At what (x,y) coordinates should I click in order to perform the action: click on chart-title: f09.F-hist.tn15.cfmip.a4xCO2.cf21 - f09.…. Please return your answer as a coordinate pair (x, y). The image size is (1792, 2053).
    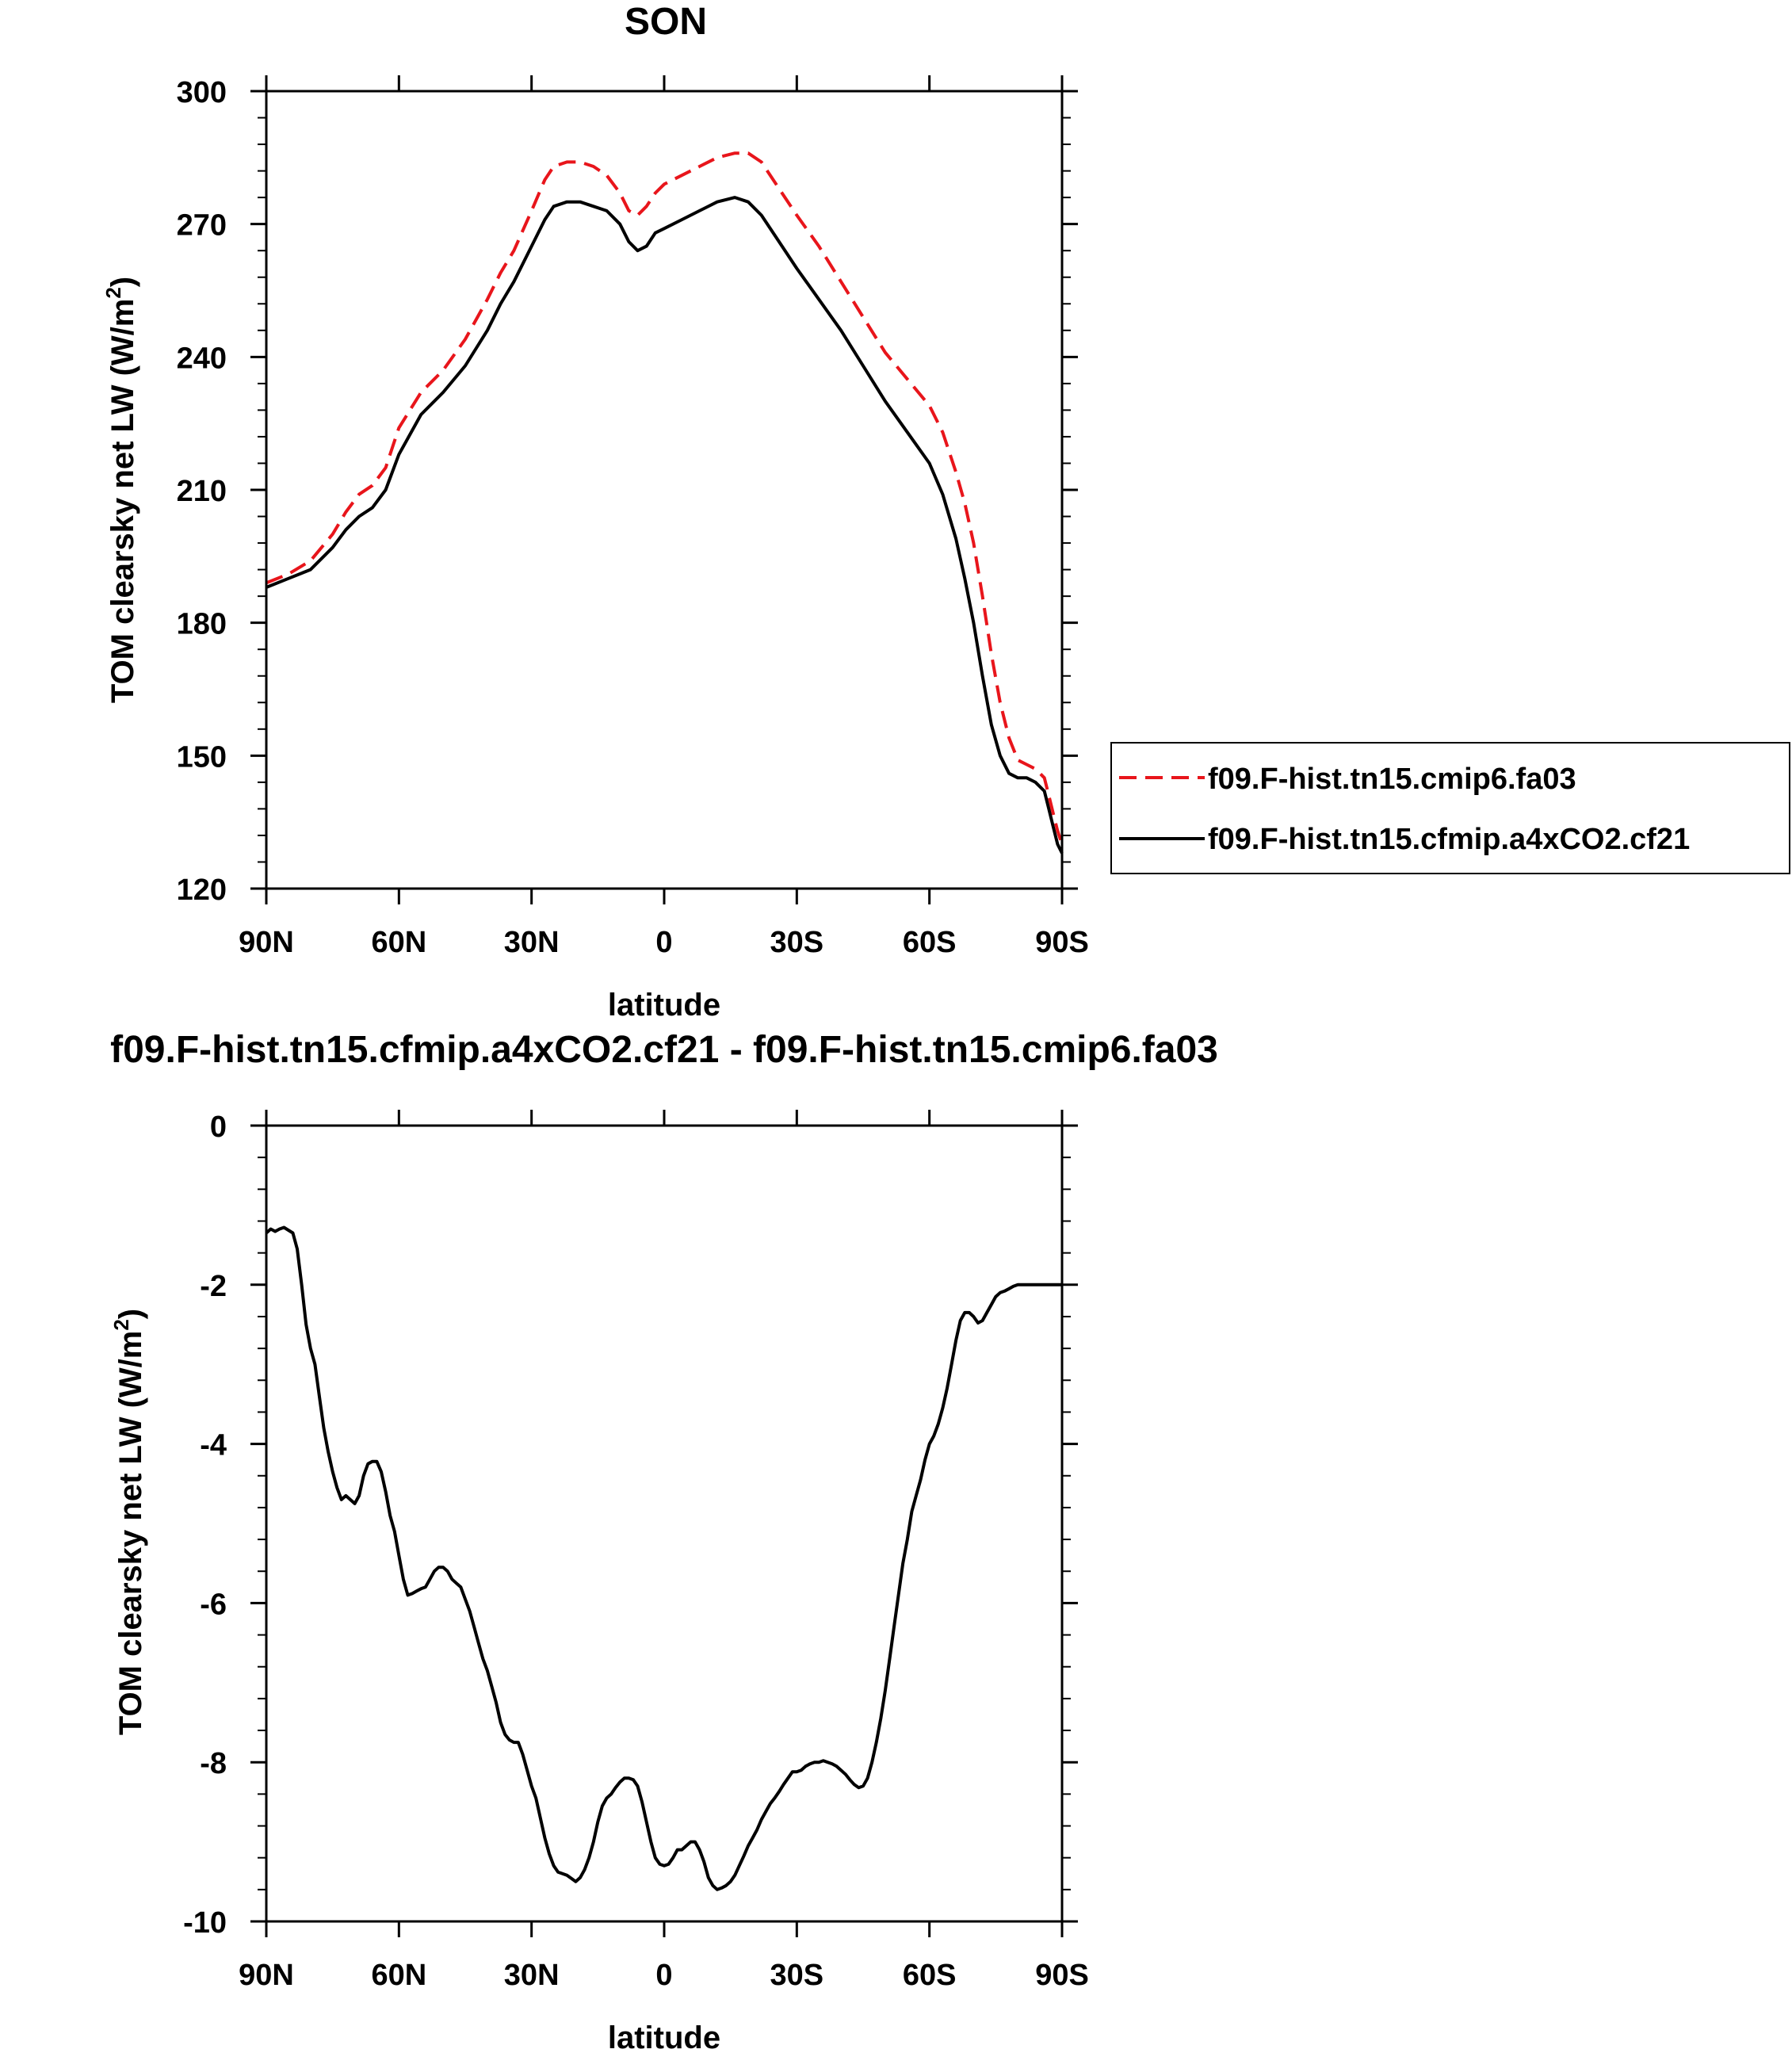
    Looking at the image, I should click on (664, 1050).